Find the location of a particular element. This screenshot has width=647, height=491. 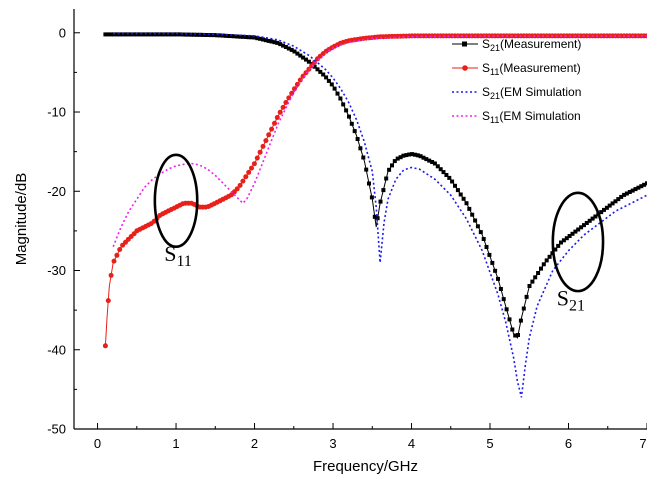

legend-label: S11(EM Simulation is located at coordinates (531, 117).